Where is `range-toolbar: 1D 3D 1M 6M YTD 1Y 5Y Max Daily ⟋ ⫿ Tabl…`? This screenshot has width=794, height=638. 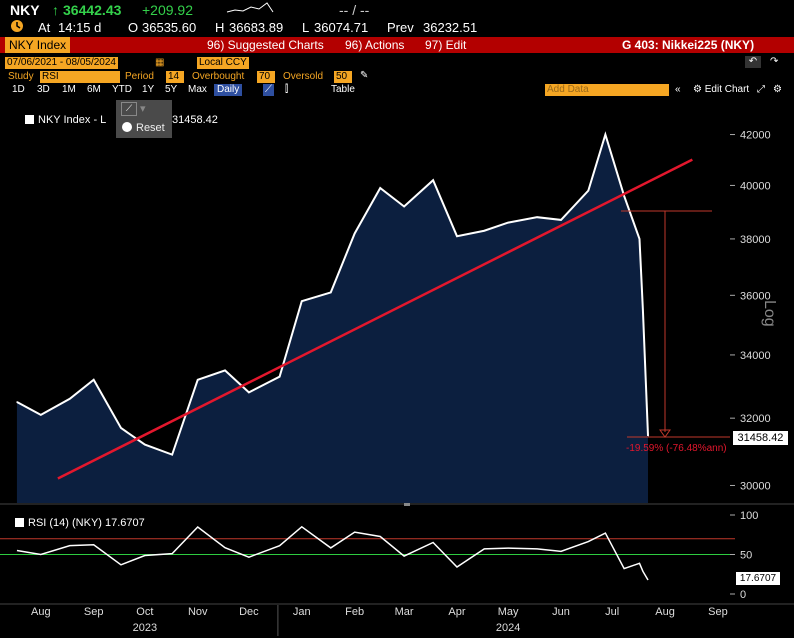 range-toolbar: 1D 3D 1M 6M YTD 1Y 5Y Max Daily ⟋ ⫿ Tabl… is located at coordinates (397, 90).